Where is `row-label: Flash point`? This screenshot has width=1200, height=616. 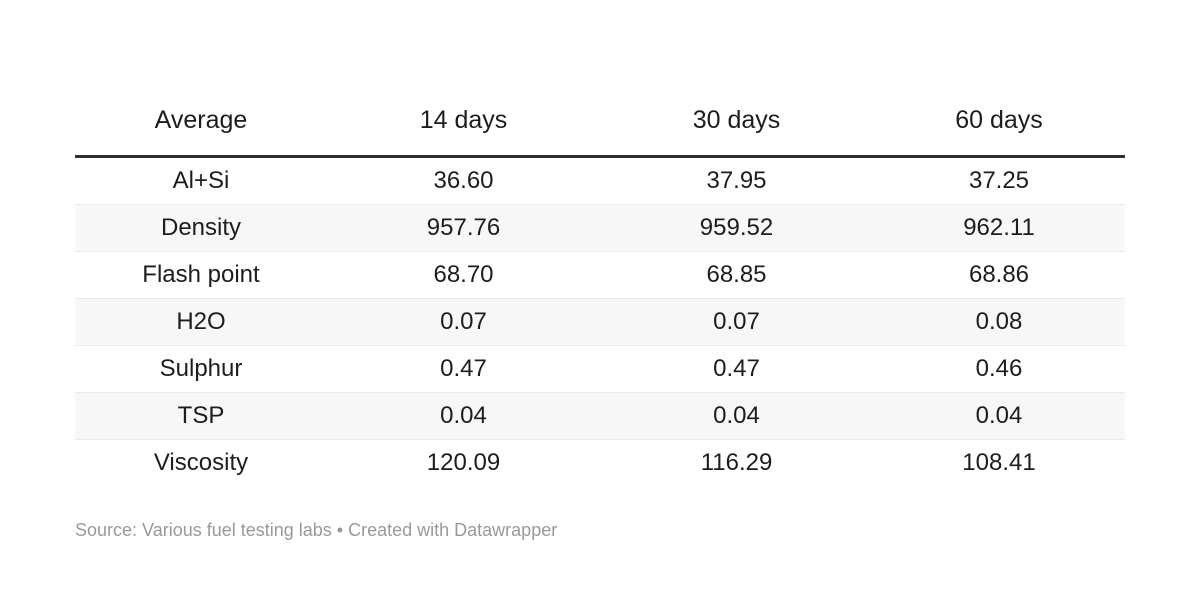
row-label: Flash point is located at coordinates (201, 275).